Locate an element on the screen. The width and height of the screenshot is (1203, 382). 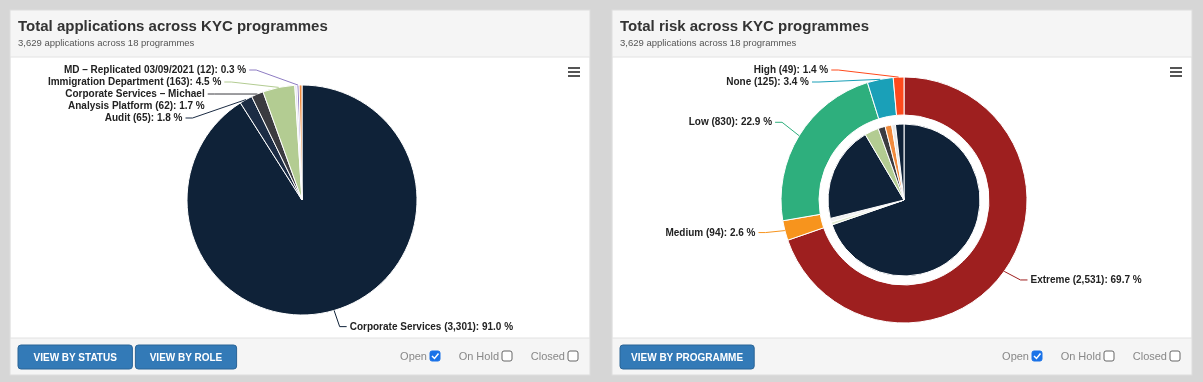
slice-label: Corporate Services – Michael Analysis Platform (62): 1.7 % is located at coordinates (135, 99).